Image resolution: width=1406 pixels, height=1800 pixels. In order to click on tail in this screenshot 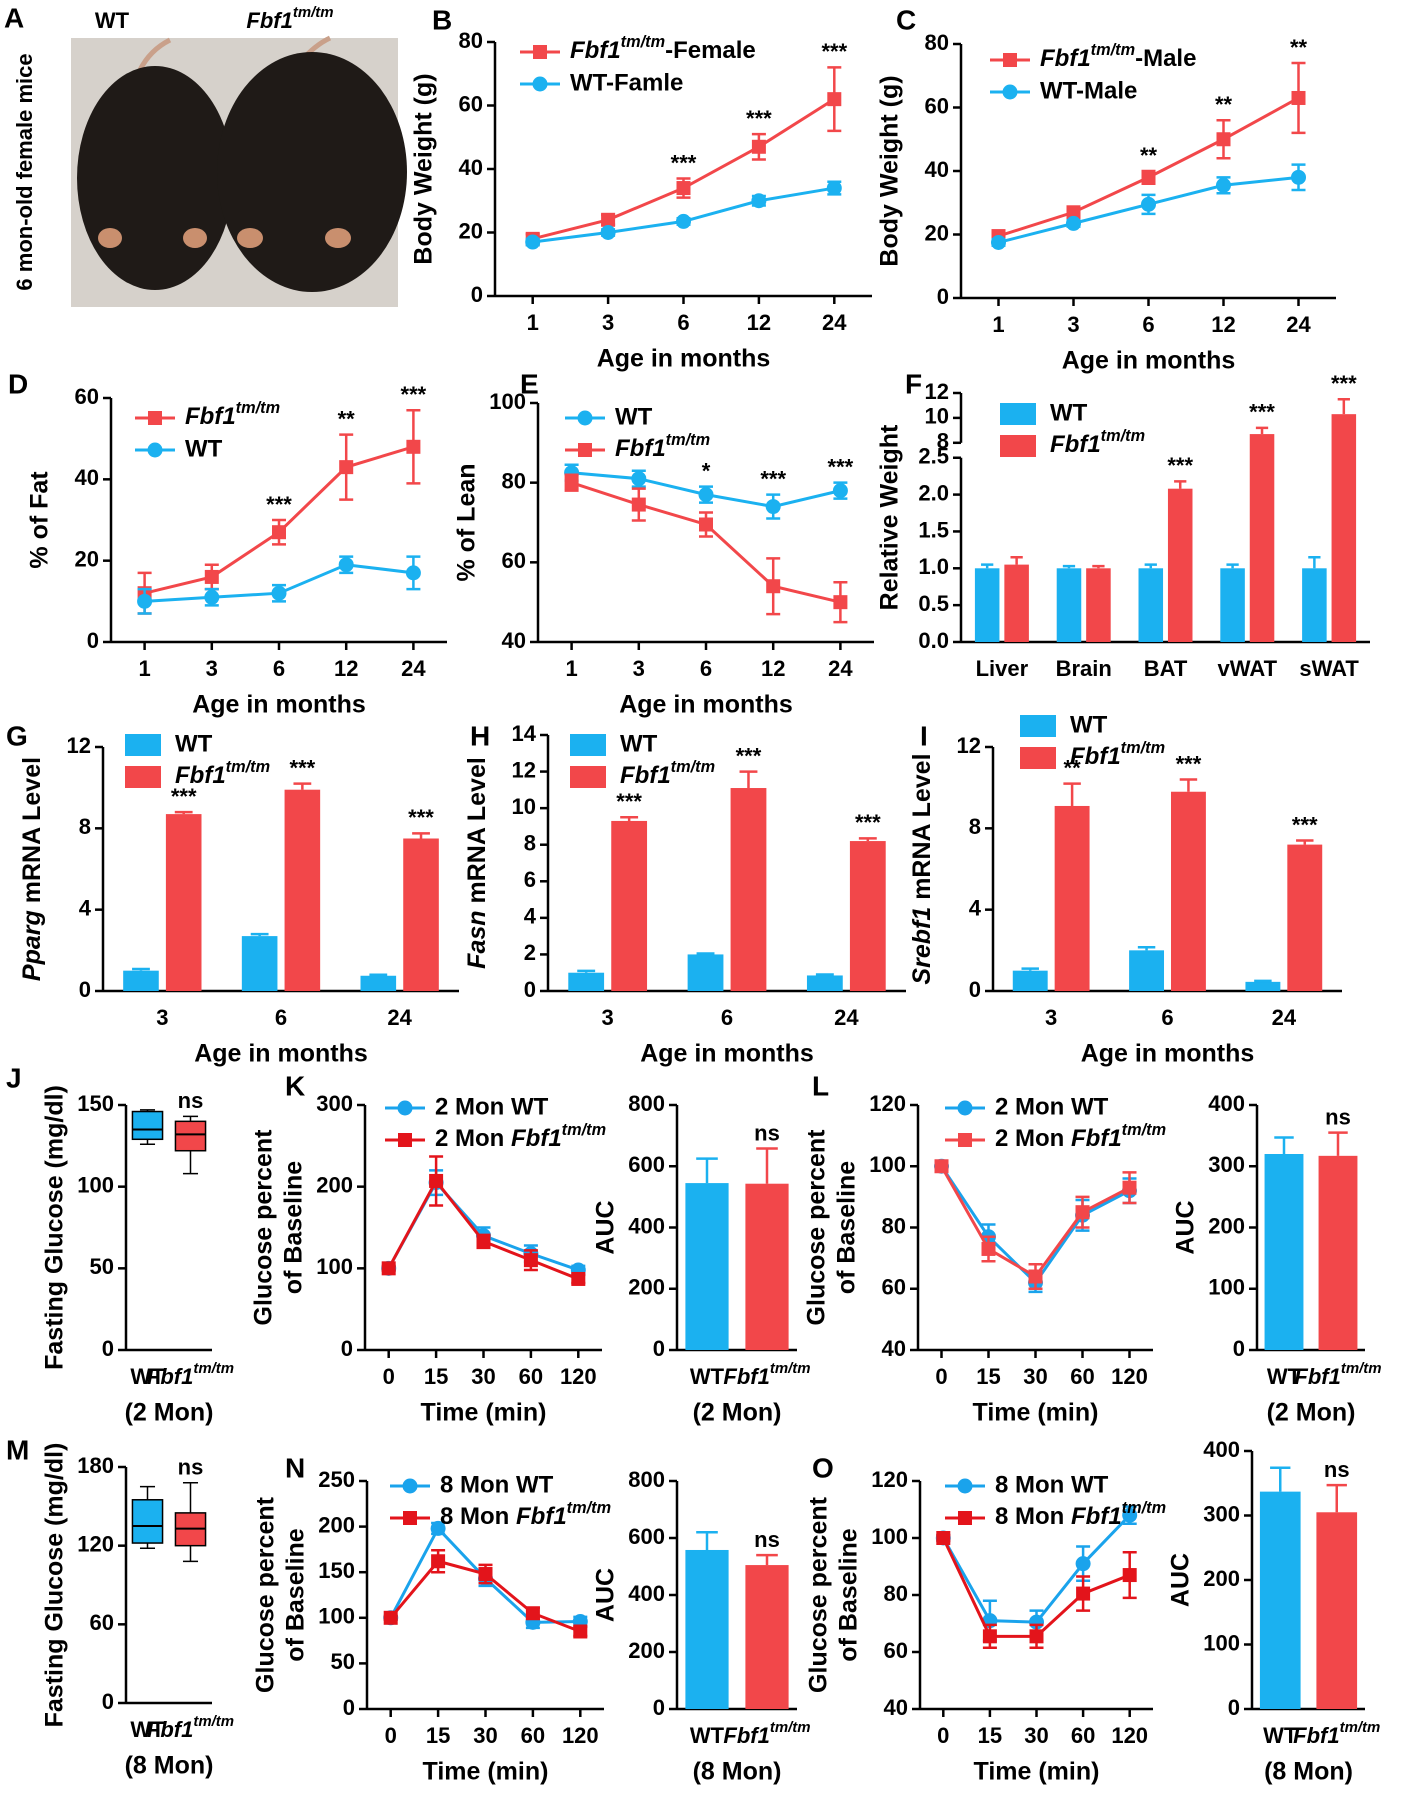, I will do `click(154, 54)`.